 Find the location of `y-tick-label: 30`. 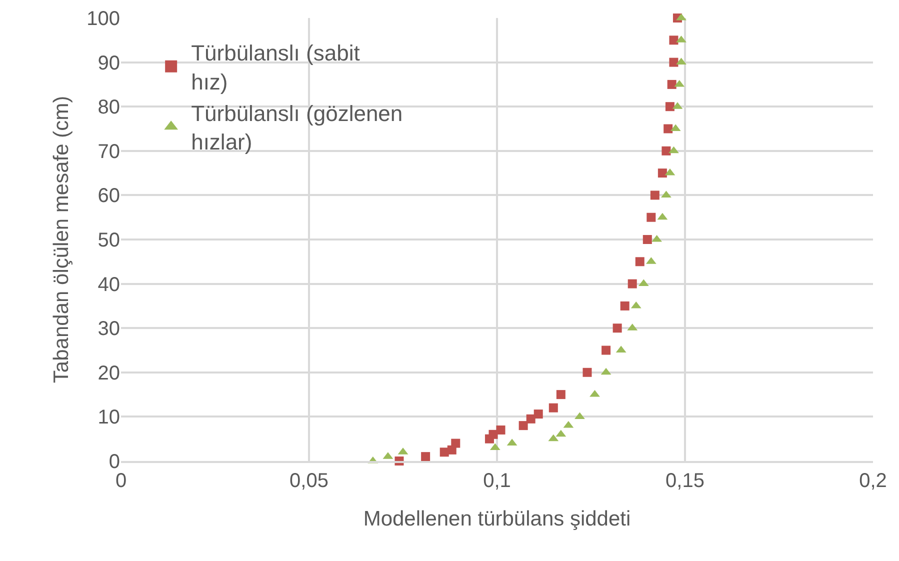

y-tick-label: 30 is located at coordinates (109, 329).